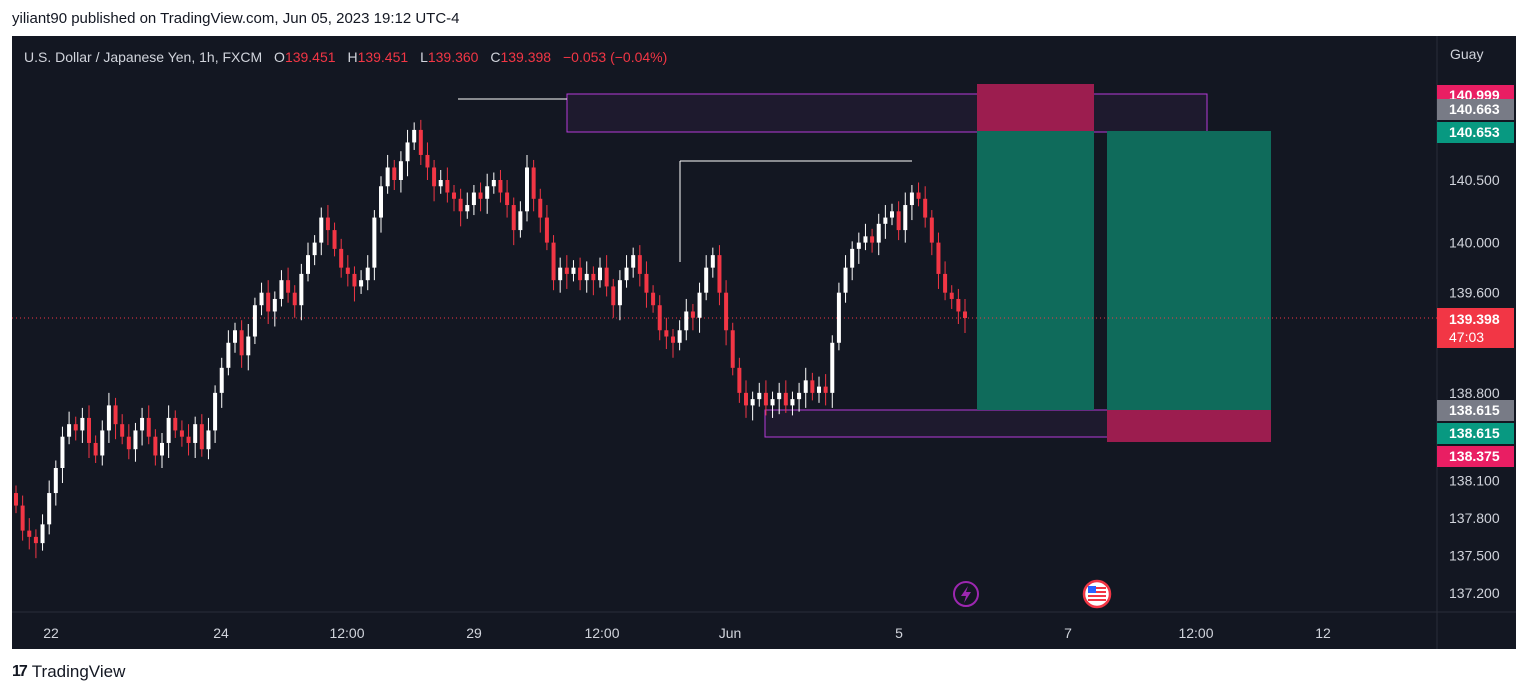 The image size is (1530, 697). What do you see at coordinates (966, 594) in the screenshot?
I see `lightning-icon` at bounding box center [966, 594].